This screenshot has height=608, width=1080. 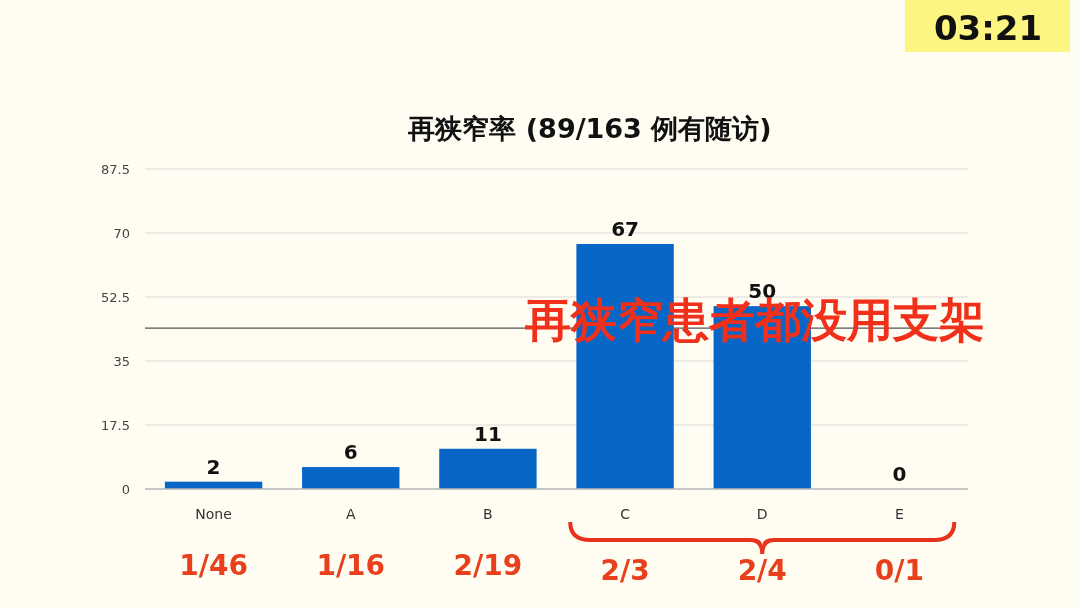 I want to click on y-tick-label: 17.5, so click(x=115, y=425).